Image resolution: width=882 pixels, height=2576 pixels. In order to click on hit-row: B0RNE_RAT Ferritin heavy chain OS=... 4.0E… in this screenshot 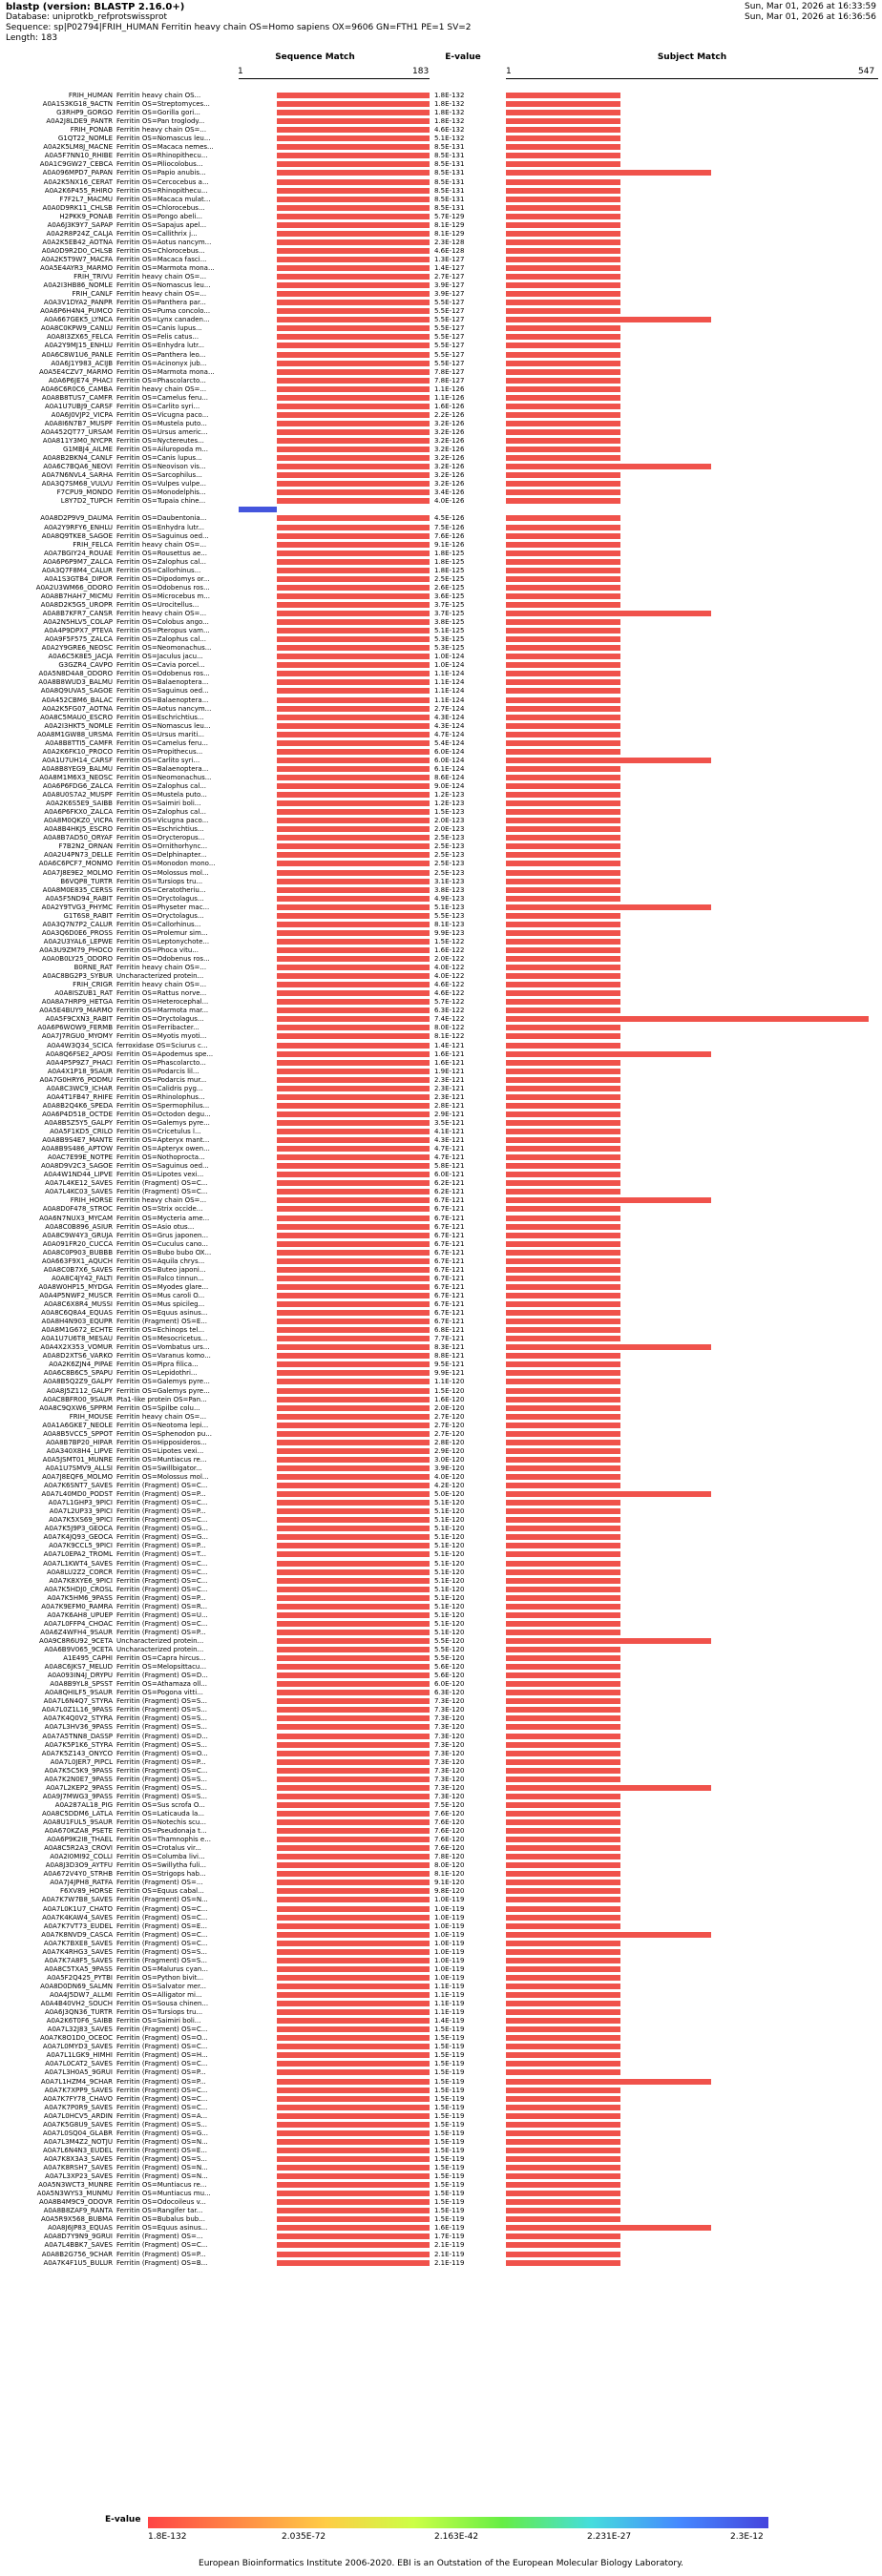, I will do `click(441, 967)`.